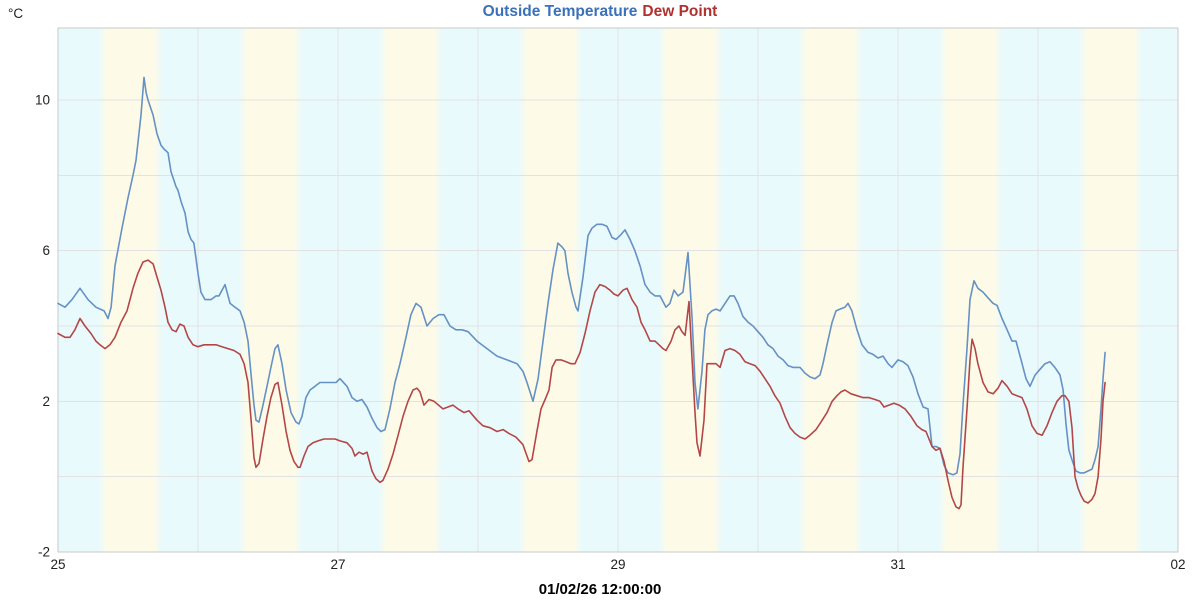 This screenshot has width=1200, height=600. I want to click on y-tick-label: 2, so click(46, 401).